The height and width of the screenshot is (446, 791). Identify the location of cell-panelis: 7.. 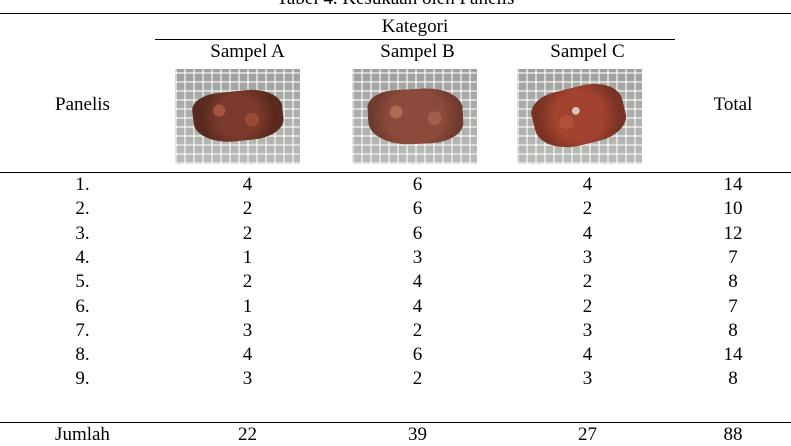
(82, 330).